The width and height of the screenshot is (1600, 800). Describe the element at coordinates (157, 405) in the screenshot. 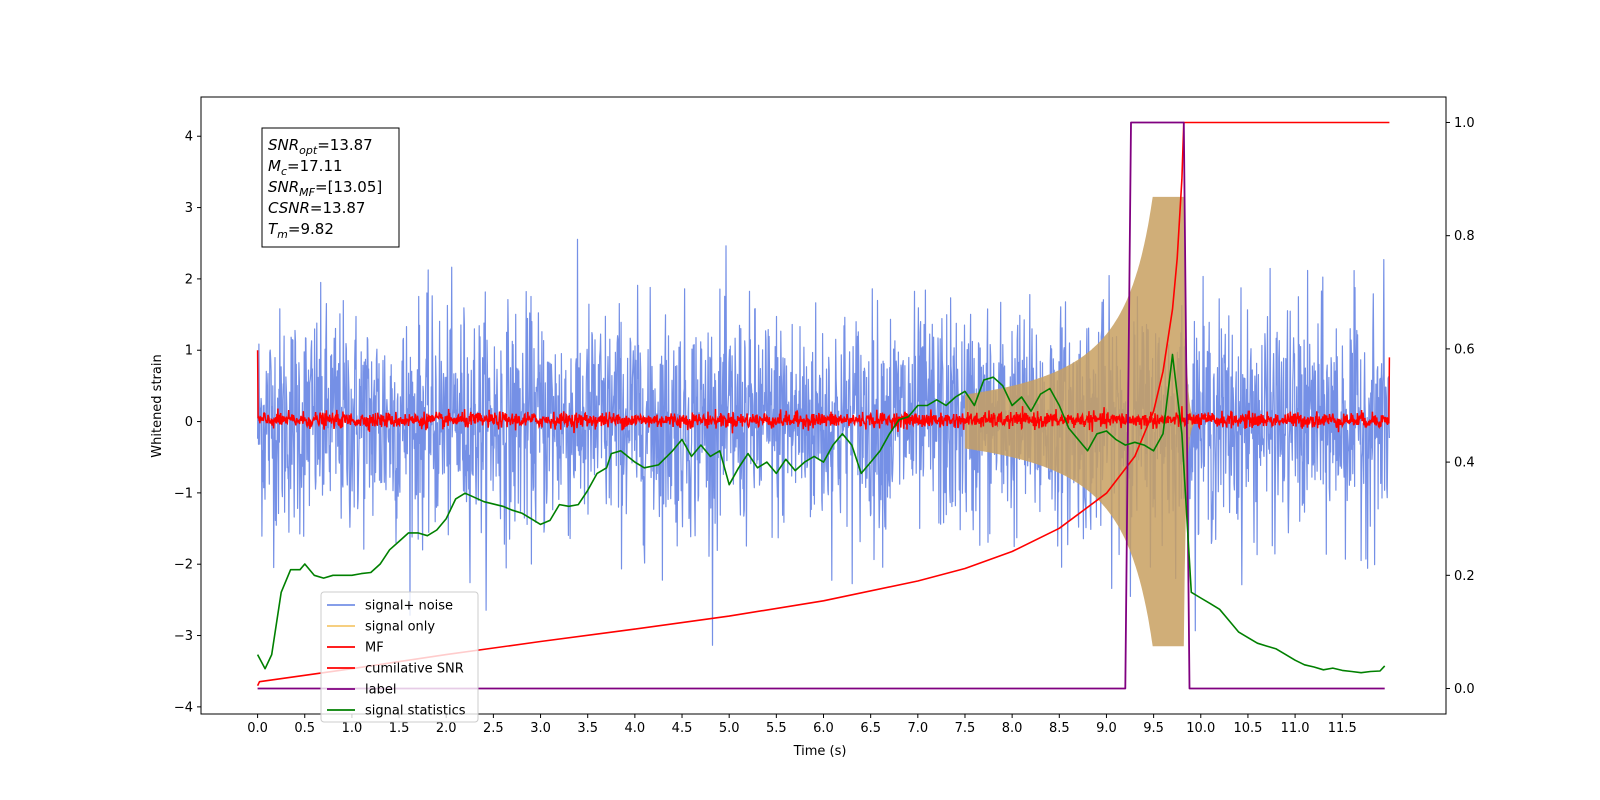

I see `y-axis-label: Whitened strain` at that location.